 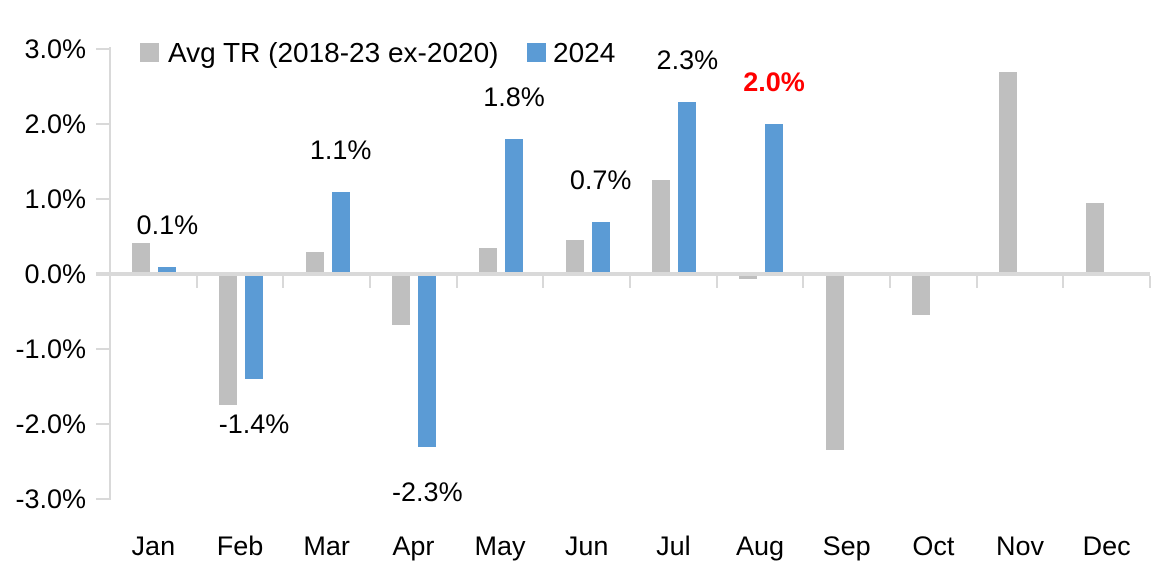 What do you see at coordinates (500, 546) in the screenshot?
I see `x-axis-label-may: May` at bounding box center [500, 546].